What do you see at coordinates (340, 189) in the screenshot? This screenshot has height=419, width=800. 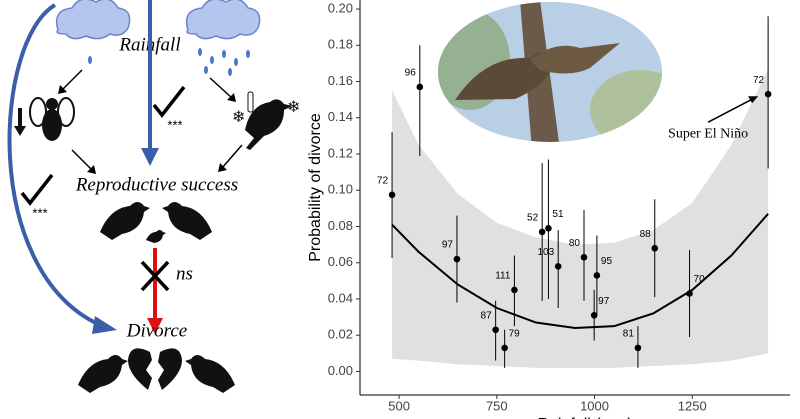 I see `y-tick-label: 0.10` at bounding box center [340, 189].